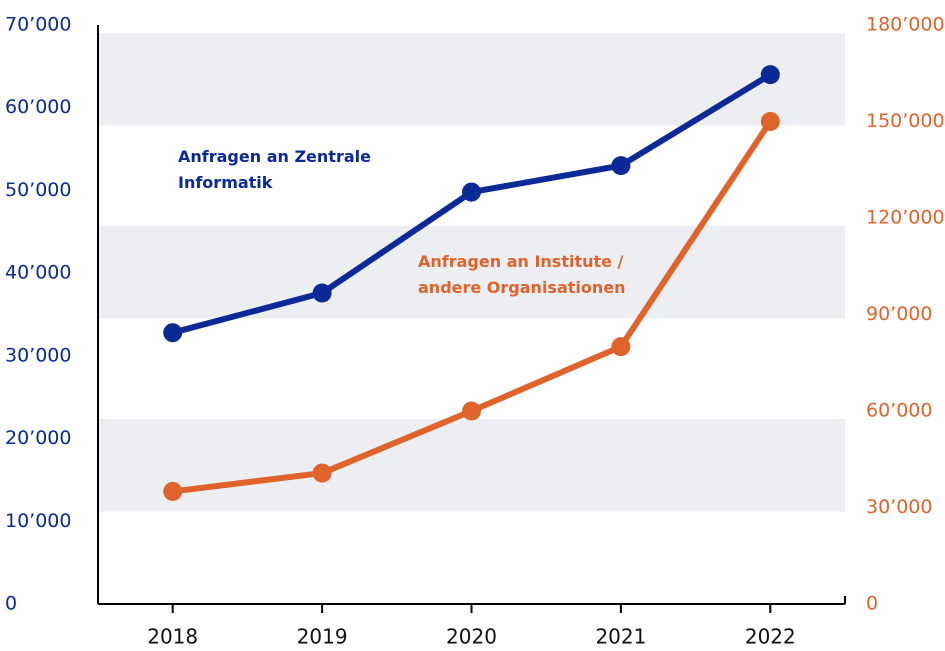 This screenshot has height=651, width=945. What do you see at coordinates (172, 637) in the screenshot?
I see `x-tick-label: 2018` at bounding box center [172, 637].